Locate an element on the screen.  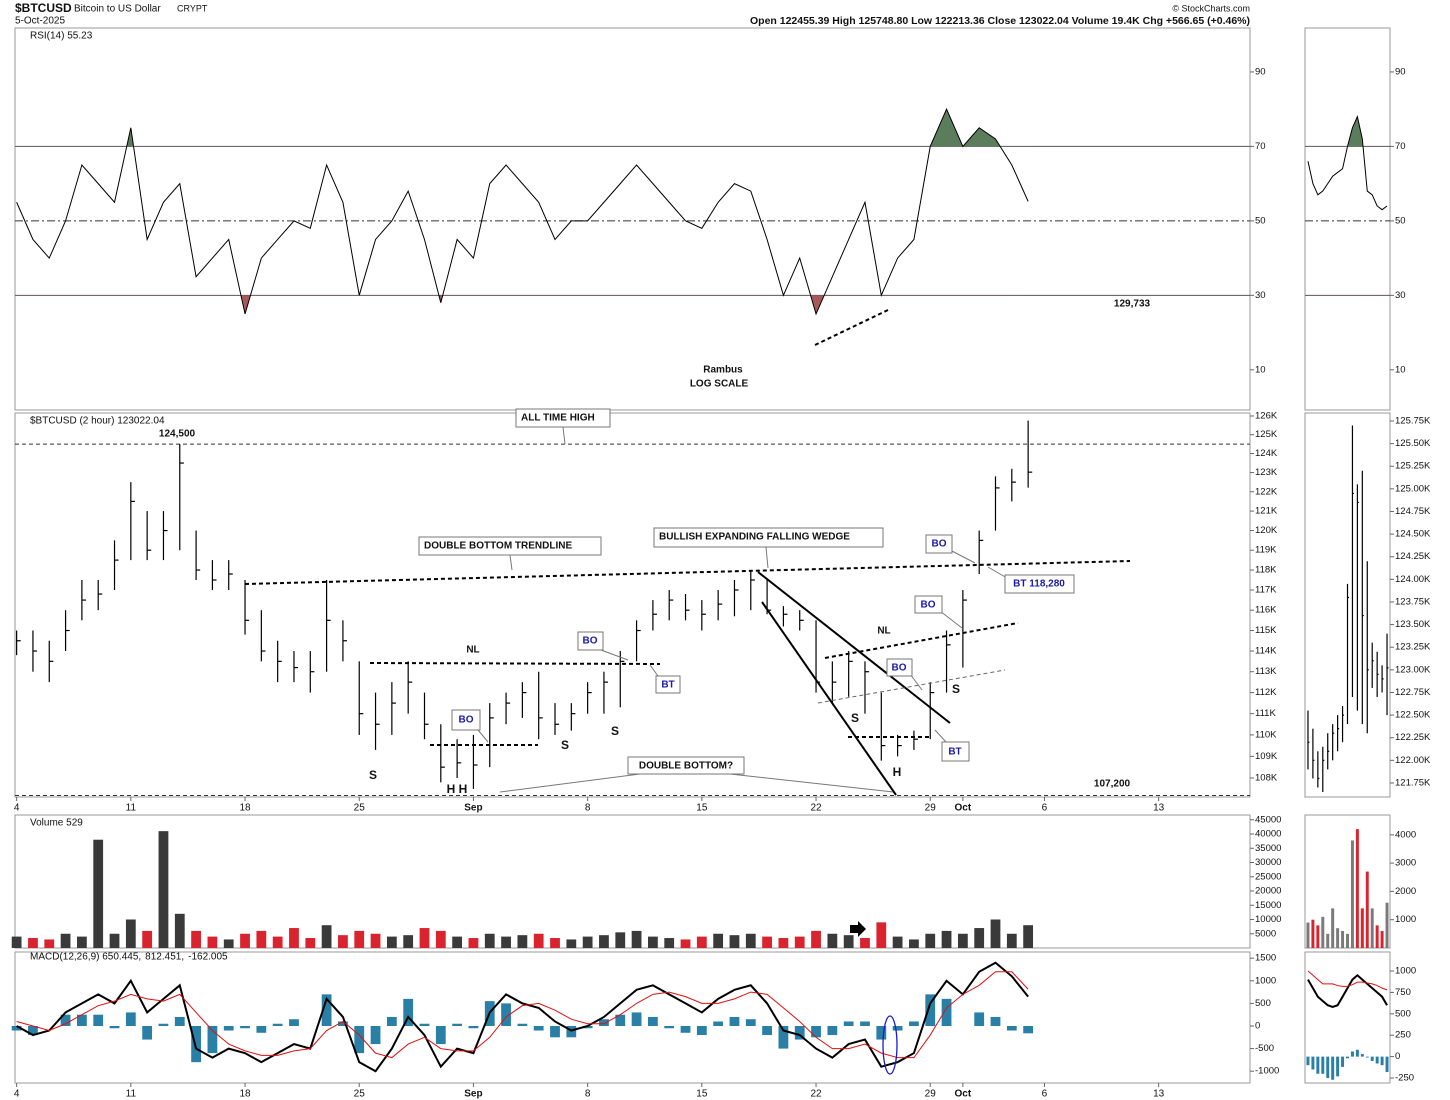
callout: BT is located at coordinates (665, 679).